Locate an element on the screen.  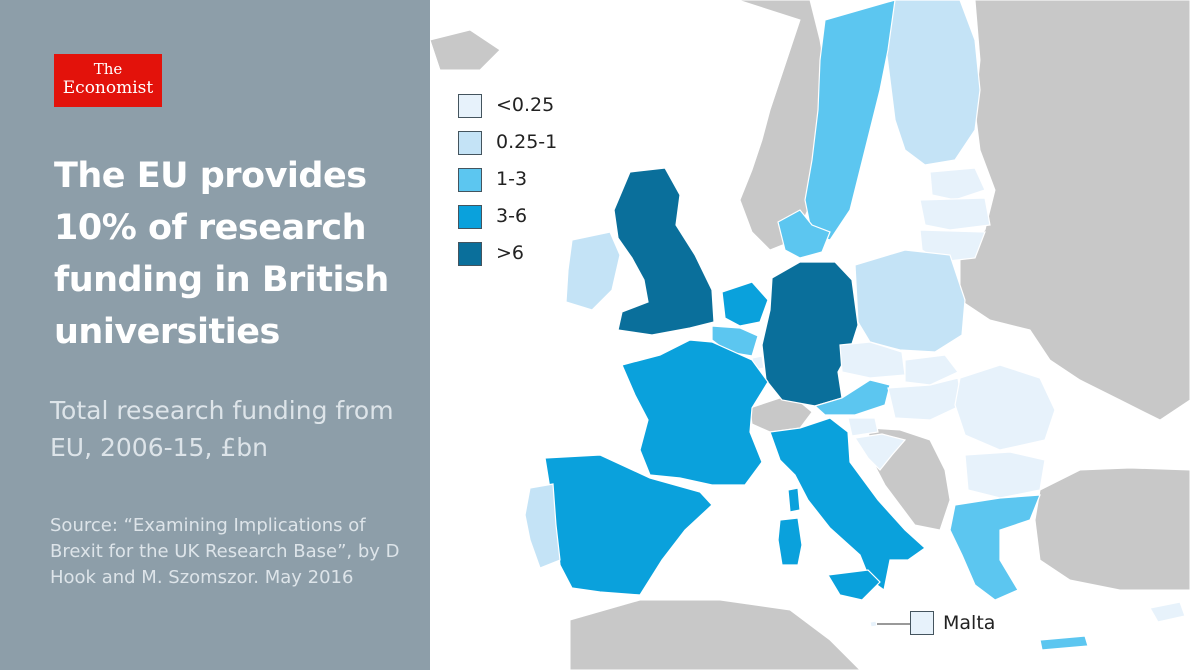
legend-item-3-6: 3-6 is located at coordinates (528, 221).